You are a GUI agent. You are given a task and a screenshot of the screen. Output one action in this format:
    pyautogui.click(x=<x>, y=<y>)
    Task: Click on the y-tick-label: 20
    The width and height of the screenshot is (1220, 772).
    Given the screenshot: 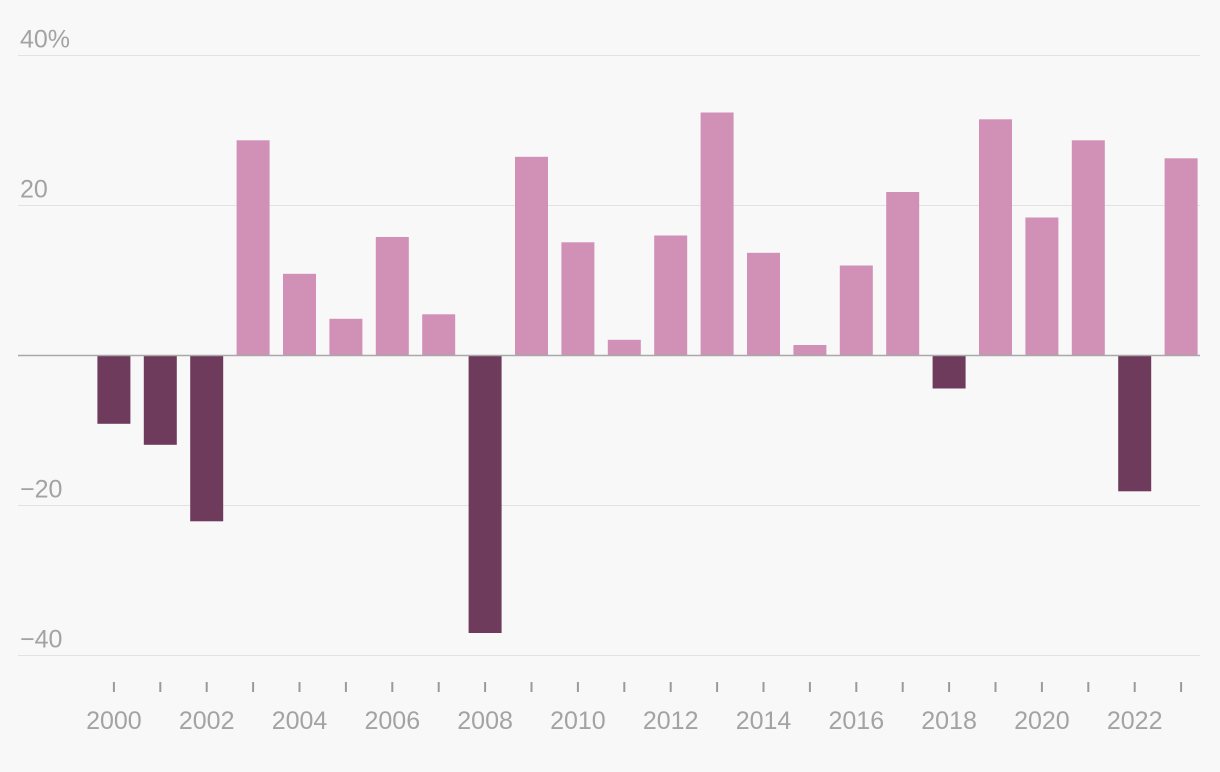 What is the action you would take?
    pyautogui.click(x=34, y=190)
    